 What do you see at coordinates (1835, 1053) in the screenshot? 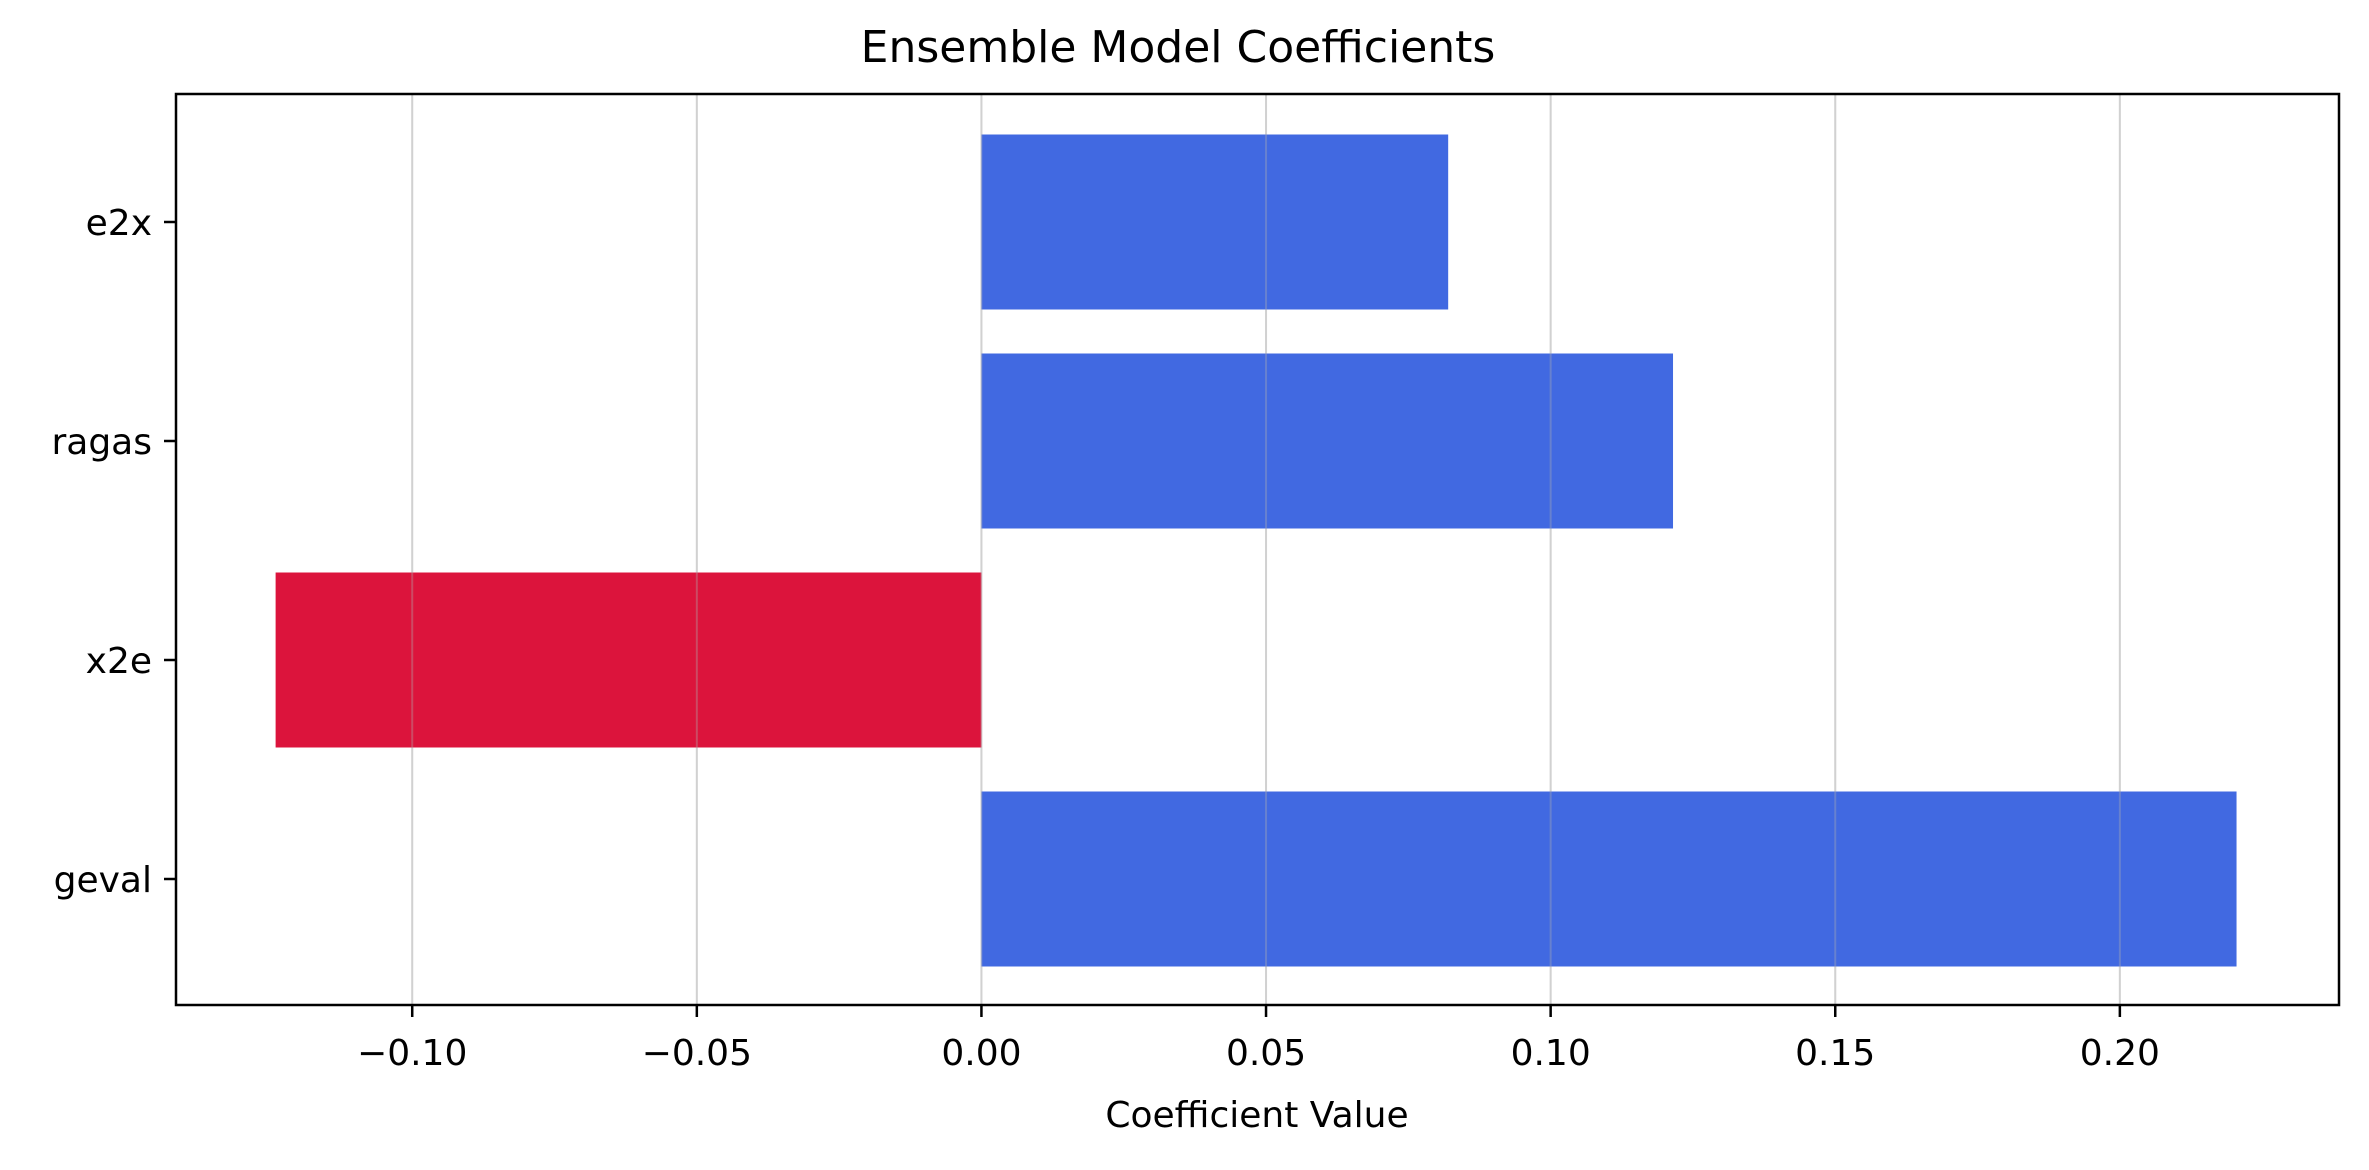
I see `x-tick-label: 0.15` at bounding box center [1835, 1053].